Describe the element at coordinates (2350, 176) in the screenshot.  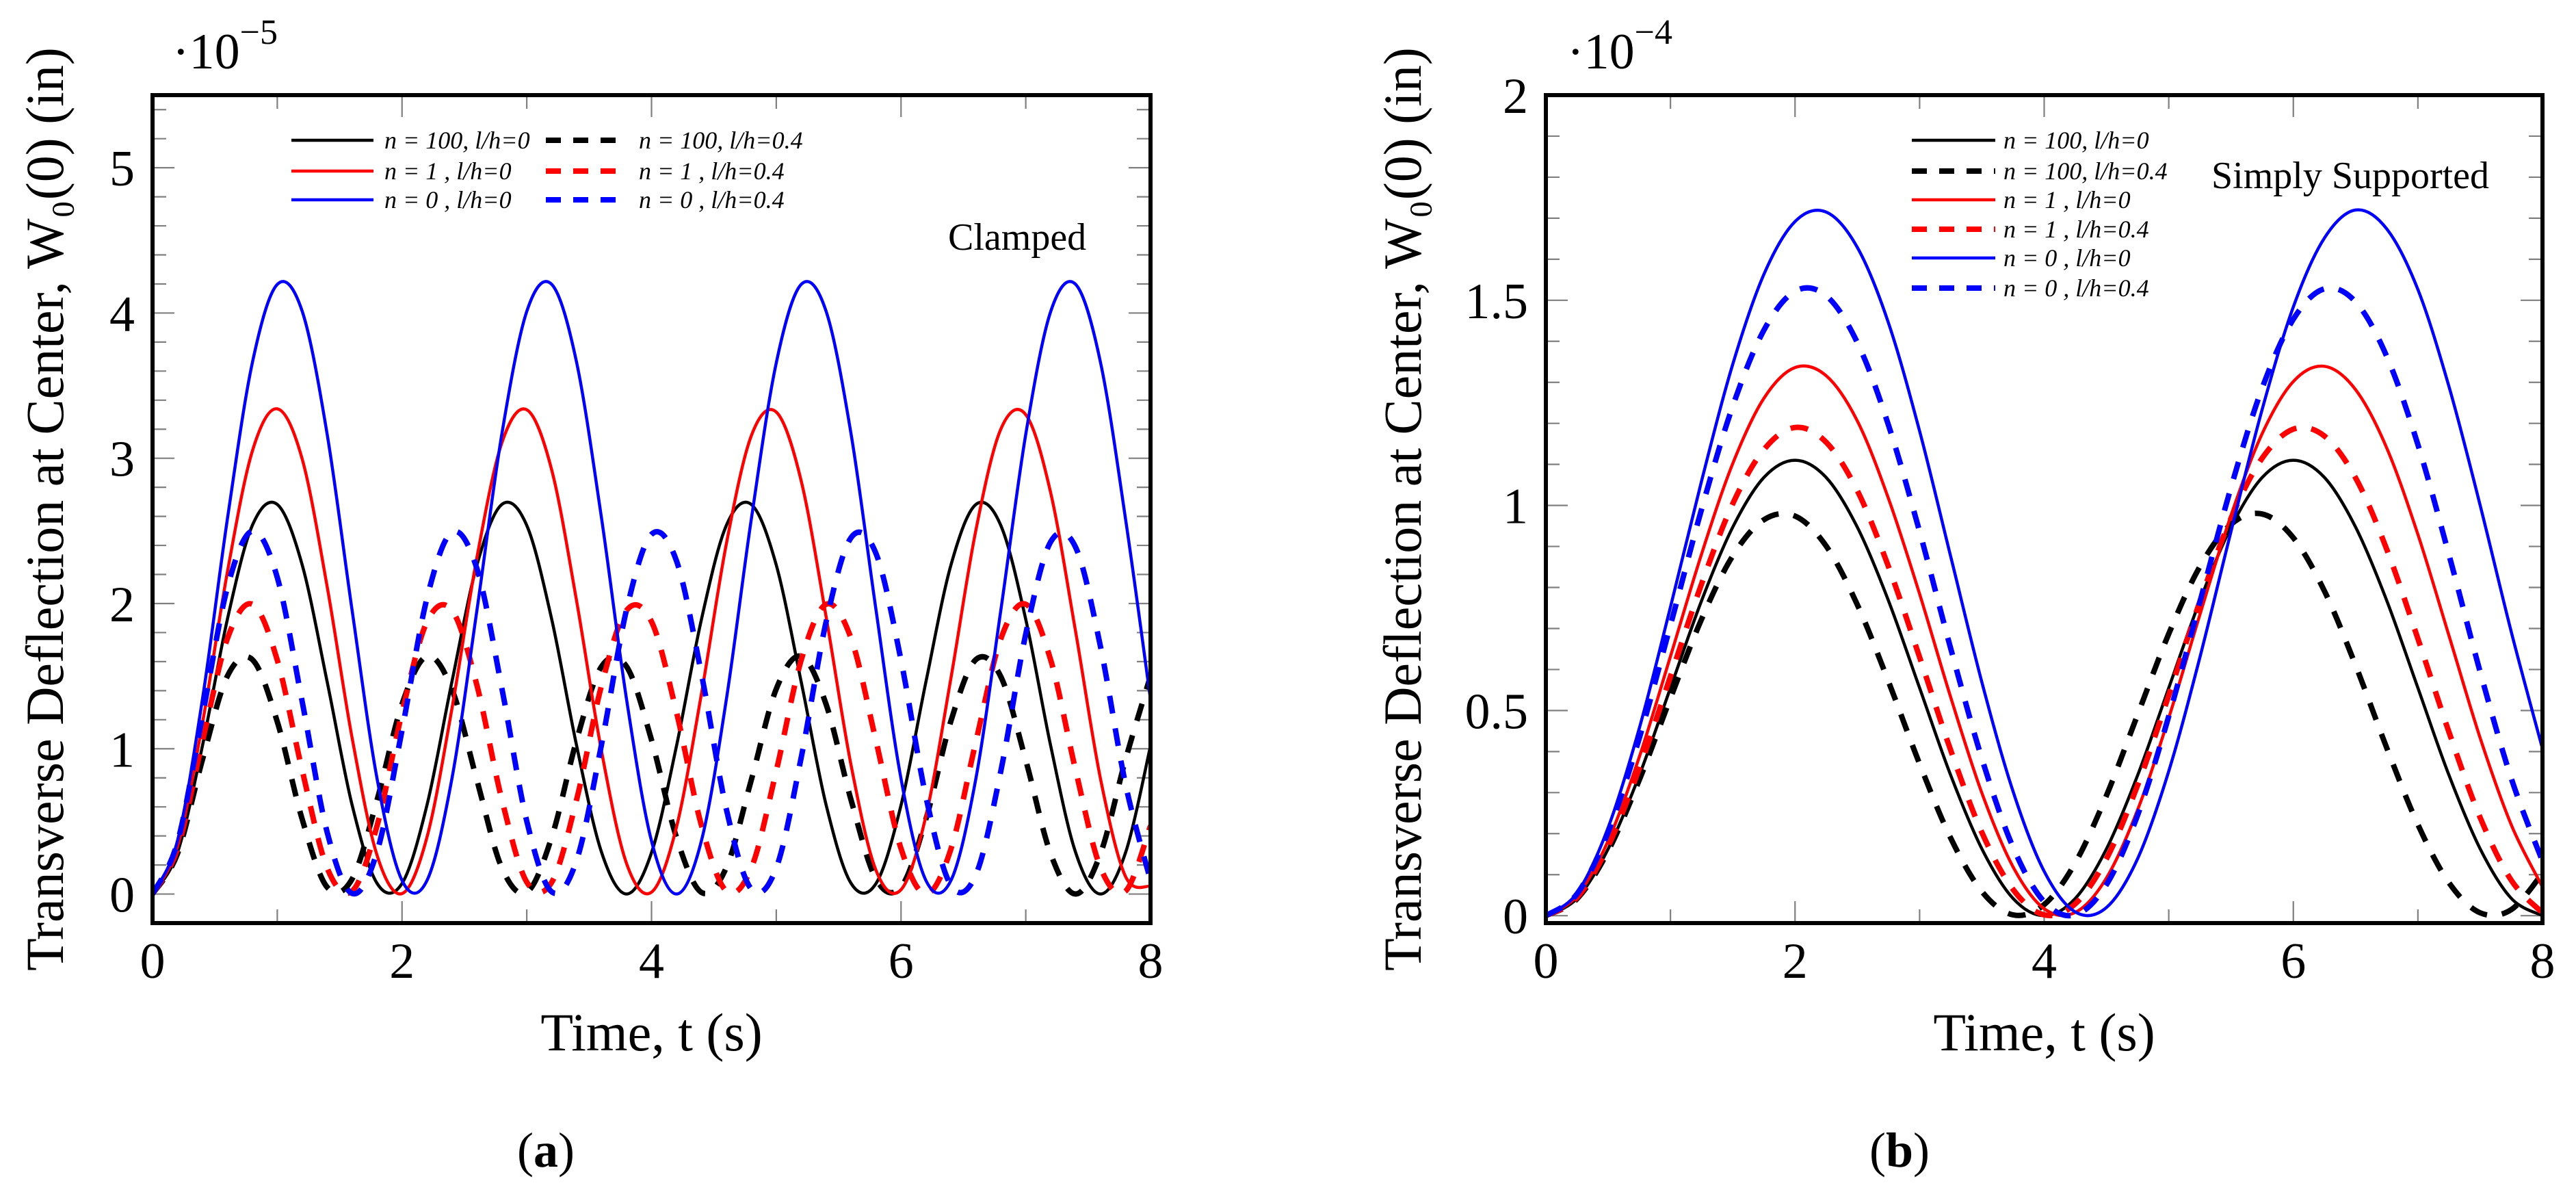
I see `boundary-condition-label: Simply Supported` at that location.